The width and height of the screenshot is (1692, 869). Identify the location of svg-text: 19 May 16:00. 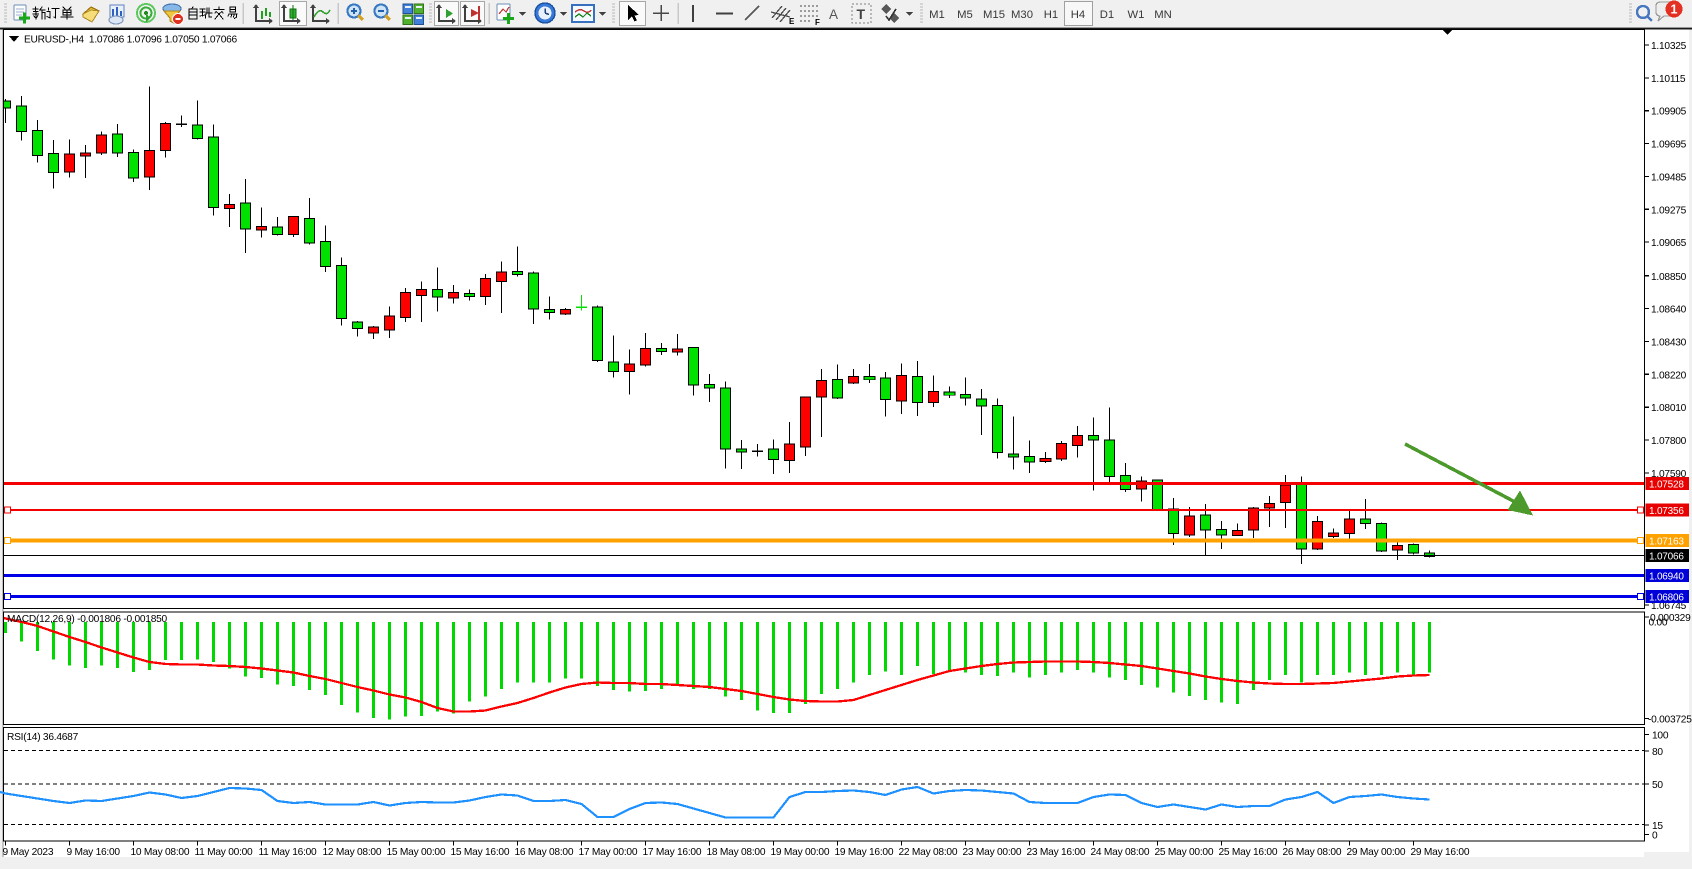
(864, 852).